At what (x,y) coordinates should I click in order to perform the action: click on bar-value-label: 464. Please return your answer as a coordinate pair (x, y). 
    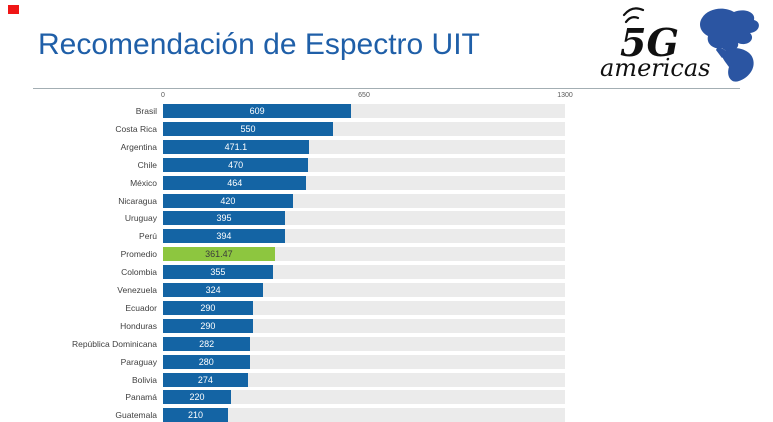
    Looking at the image, I should click on (235, 182).